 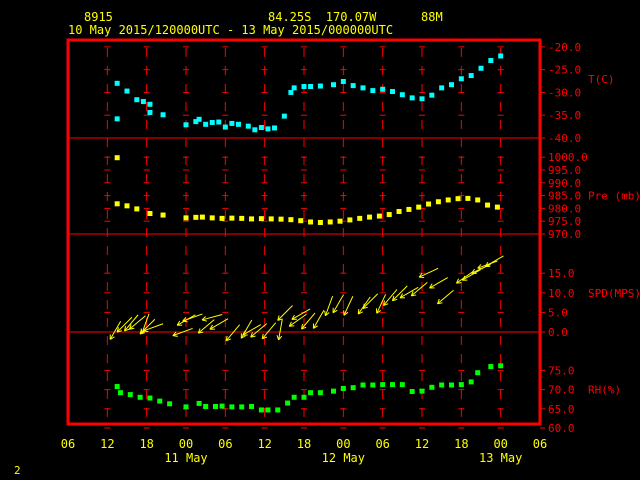 I want to click on panel-label-pre: Pre (mb), so click(x=614, y=196).